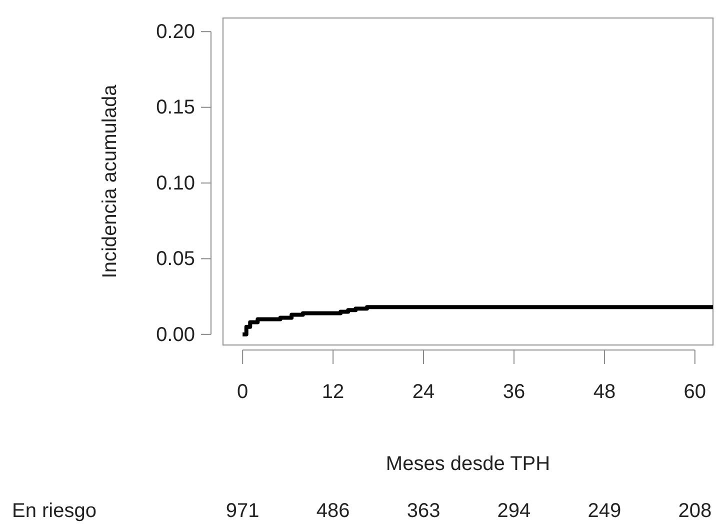 This screenshot has width=718, height=529. What do you see at coordinates (468, 464) in the screenshot?
I see `x-axis-title: Meses desde TPH` at bounding box center [468, 464].